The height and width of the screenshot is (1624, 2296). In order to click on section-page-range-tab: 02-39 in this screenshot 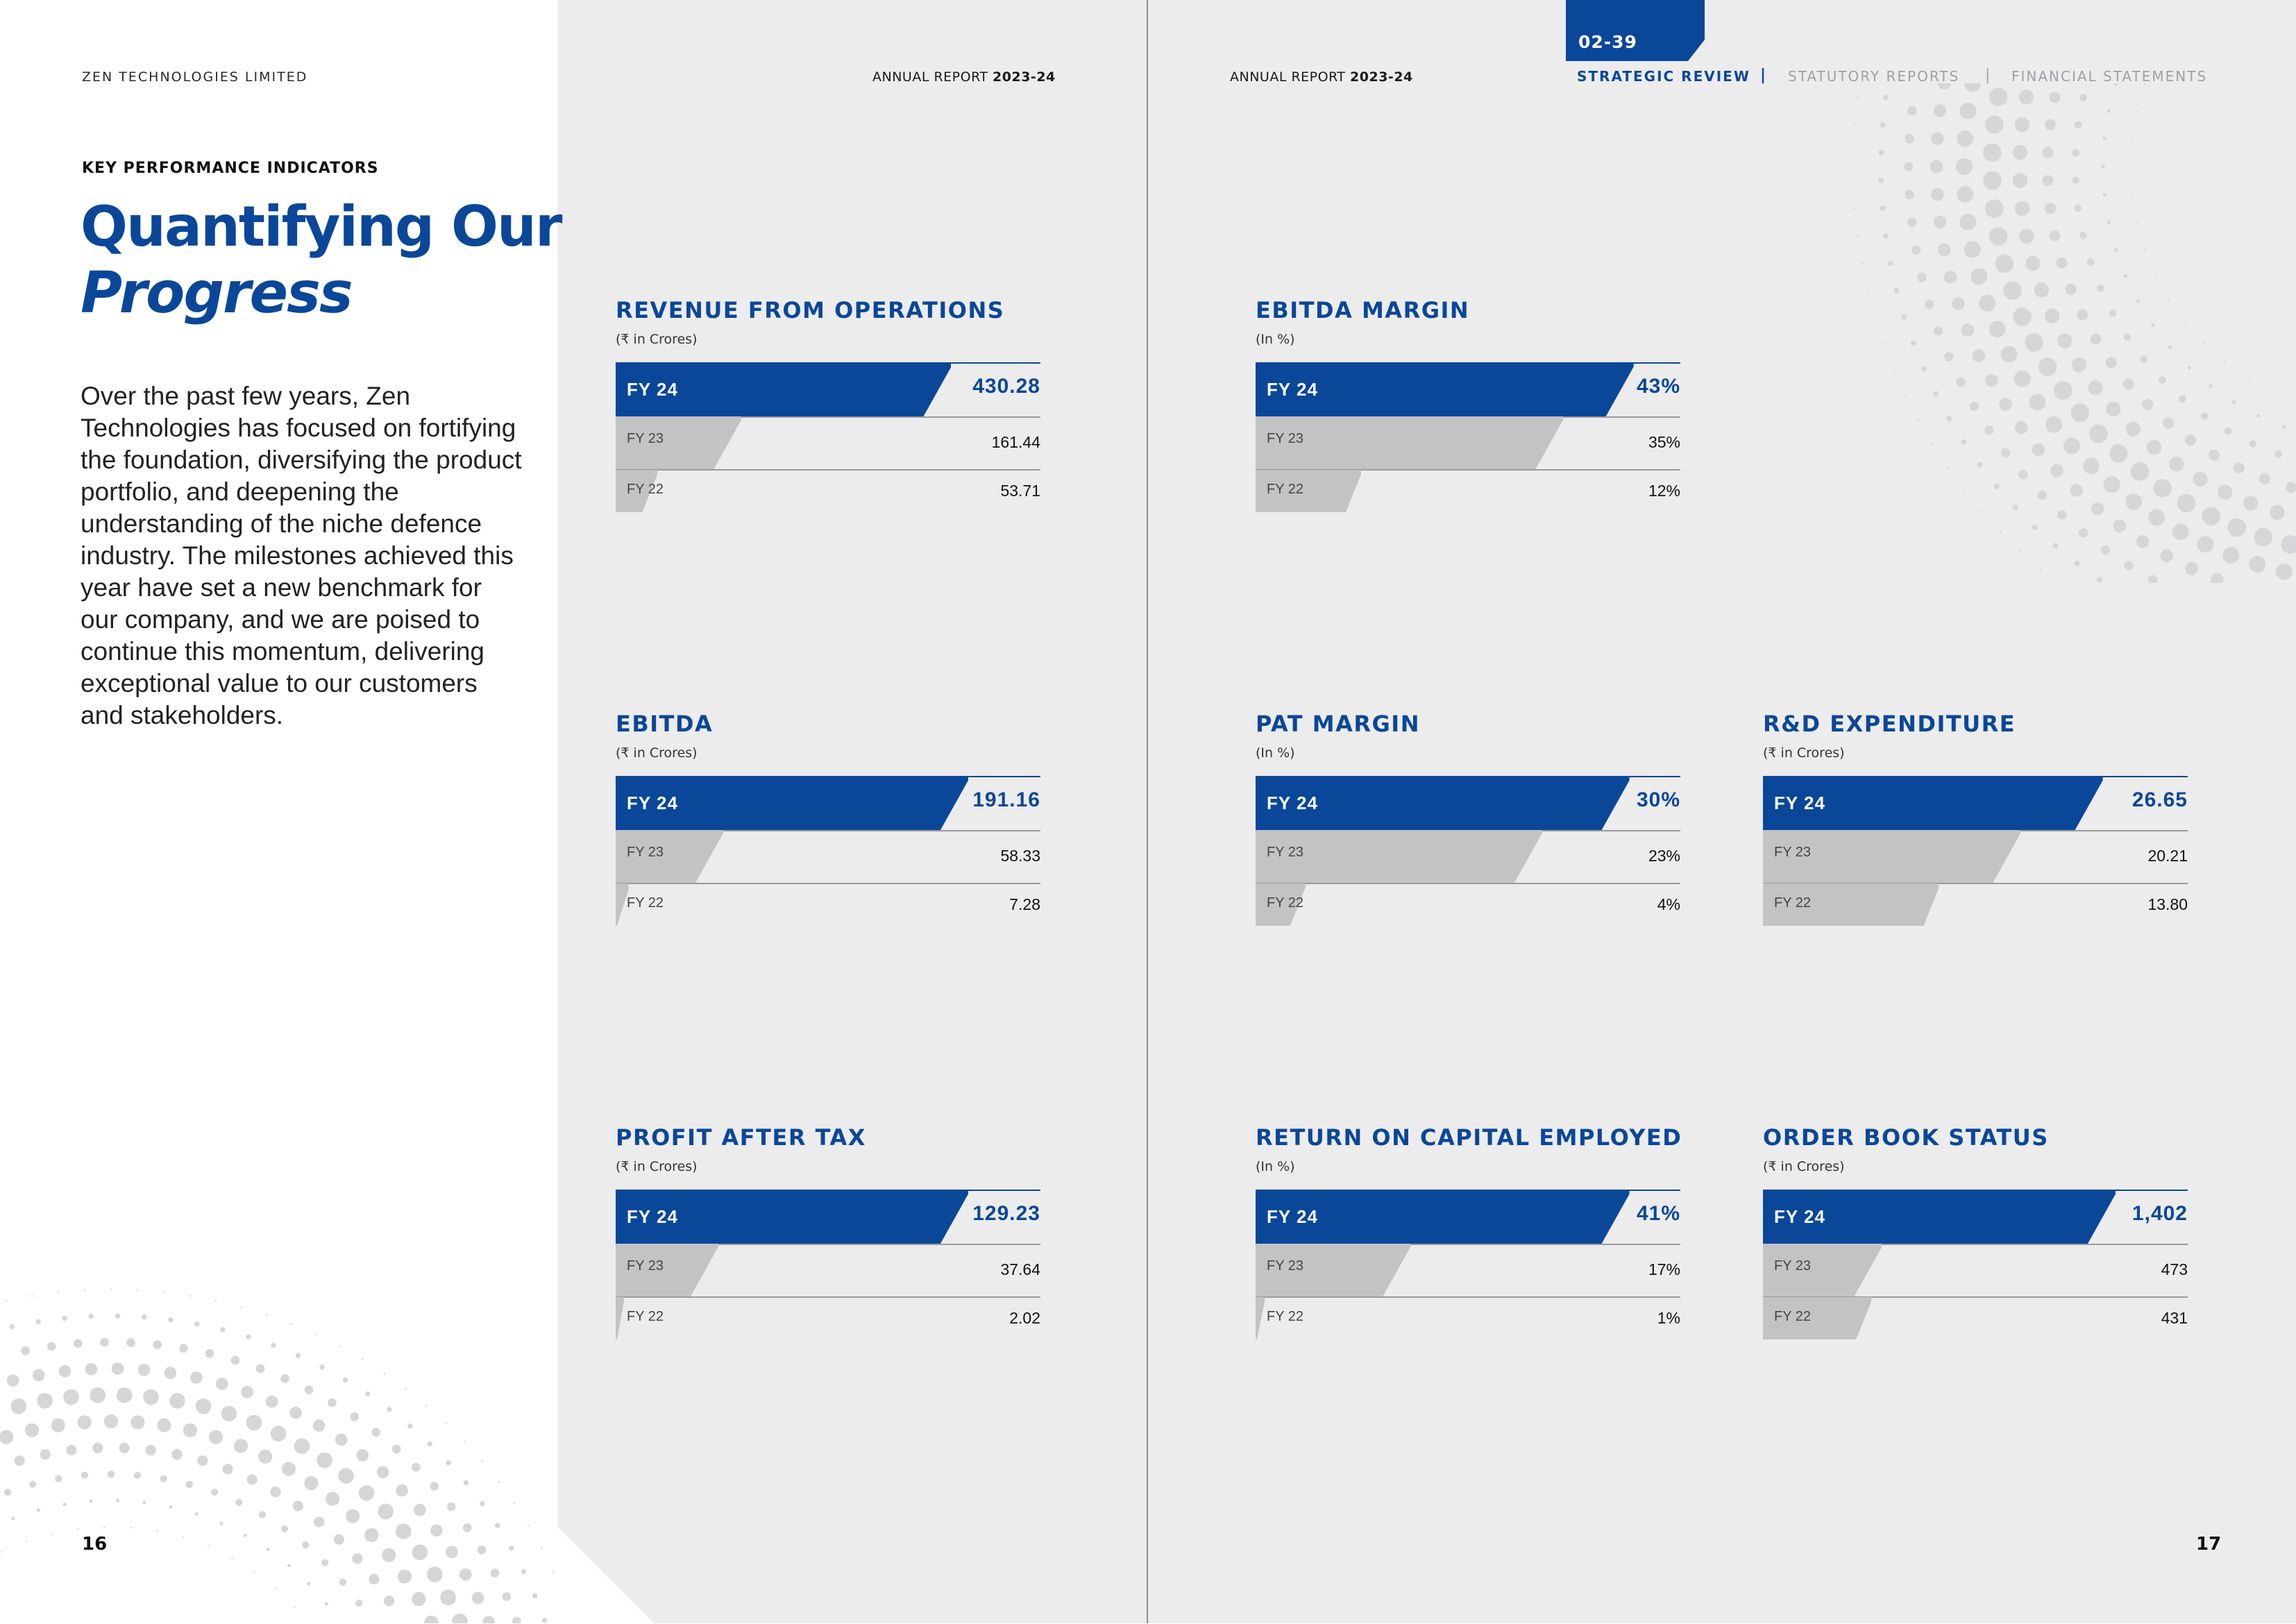, I will do `click(1635, 31)`.